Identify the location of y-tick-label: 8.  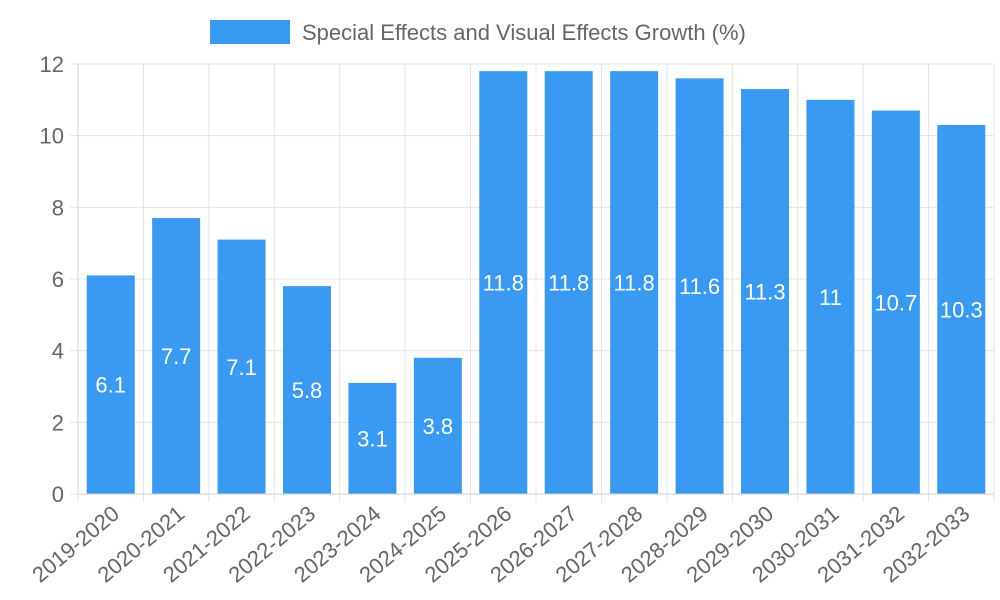
(58, 207).